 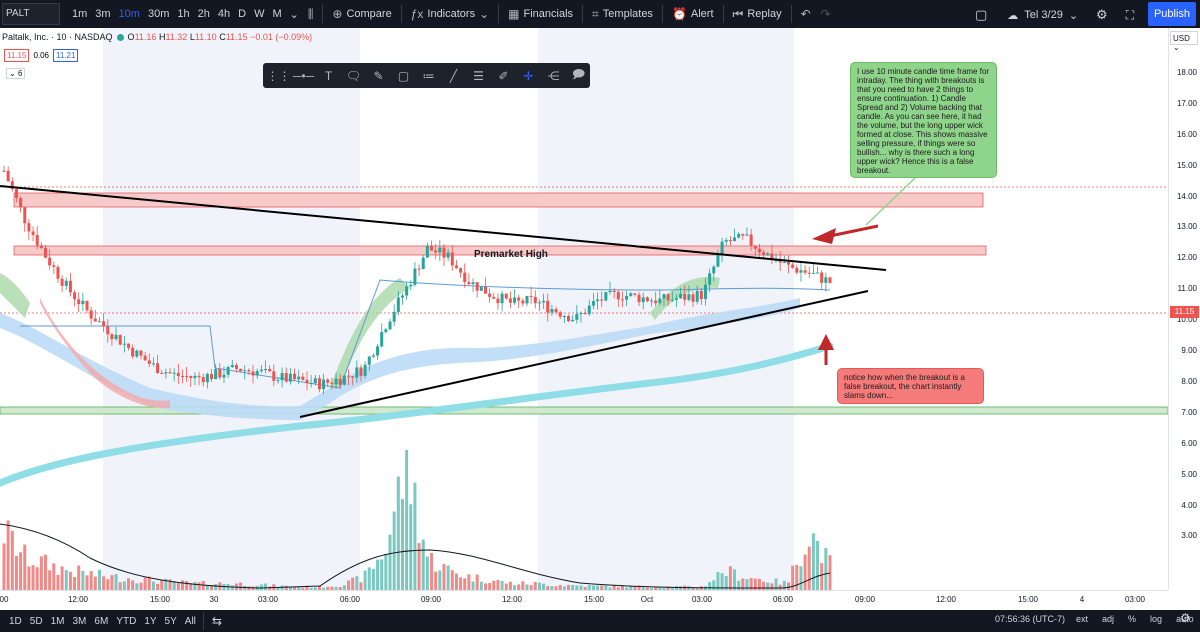 I want to click on arrow-top, so click(x=845, y=234).